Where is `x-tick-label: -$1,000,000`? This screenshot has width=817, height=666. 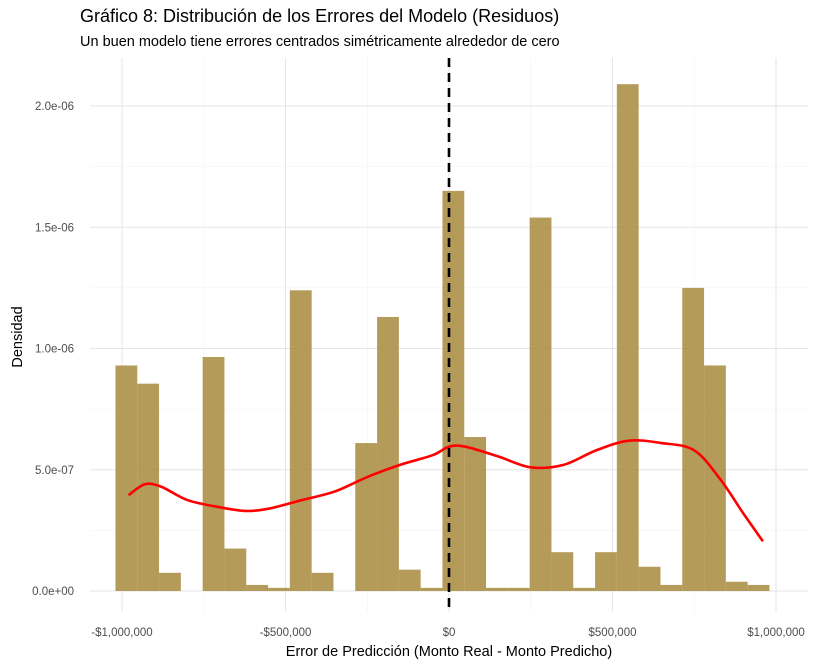 x-tick-label: -$1,000,000 is located at coordinates (121, 633).